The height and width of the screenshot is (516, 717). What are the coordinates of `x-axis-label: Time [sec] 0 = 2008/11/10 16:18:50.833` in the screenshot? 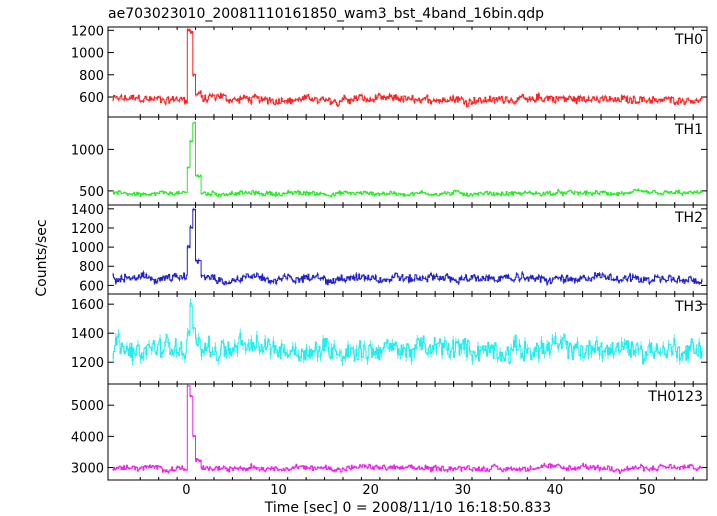 It's located at (407, 508).